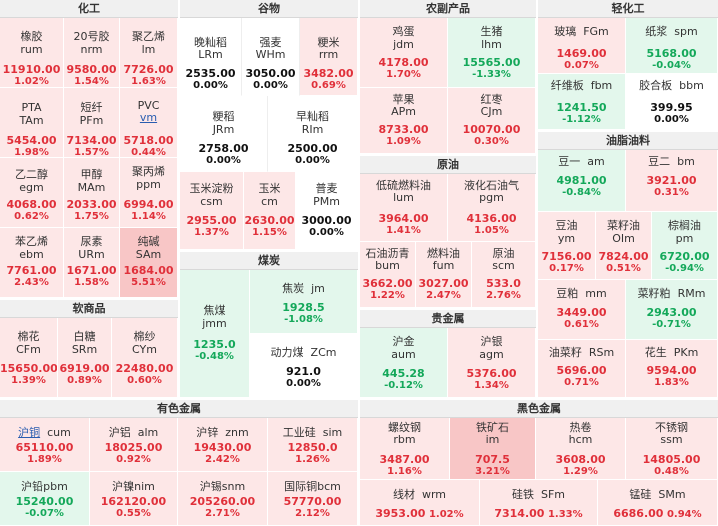  What do you see at coordinates (210, 73) in the screenshot?
I see `tile-price: 2535.00` at bounding box center [210, 73].